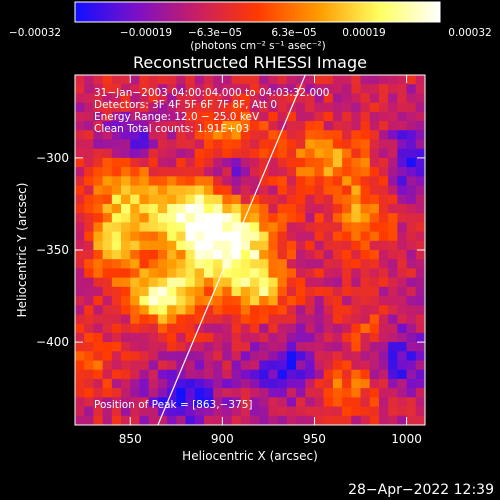 This screenshot has height=500, width=500. Describe the element at coordinates (212, 93) in the screenshot. I see `annotation-line: 31−Jan−2003 04:00:04.000 to 04:03:32.000` at that location.